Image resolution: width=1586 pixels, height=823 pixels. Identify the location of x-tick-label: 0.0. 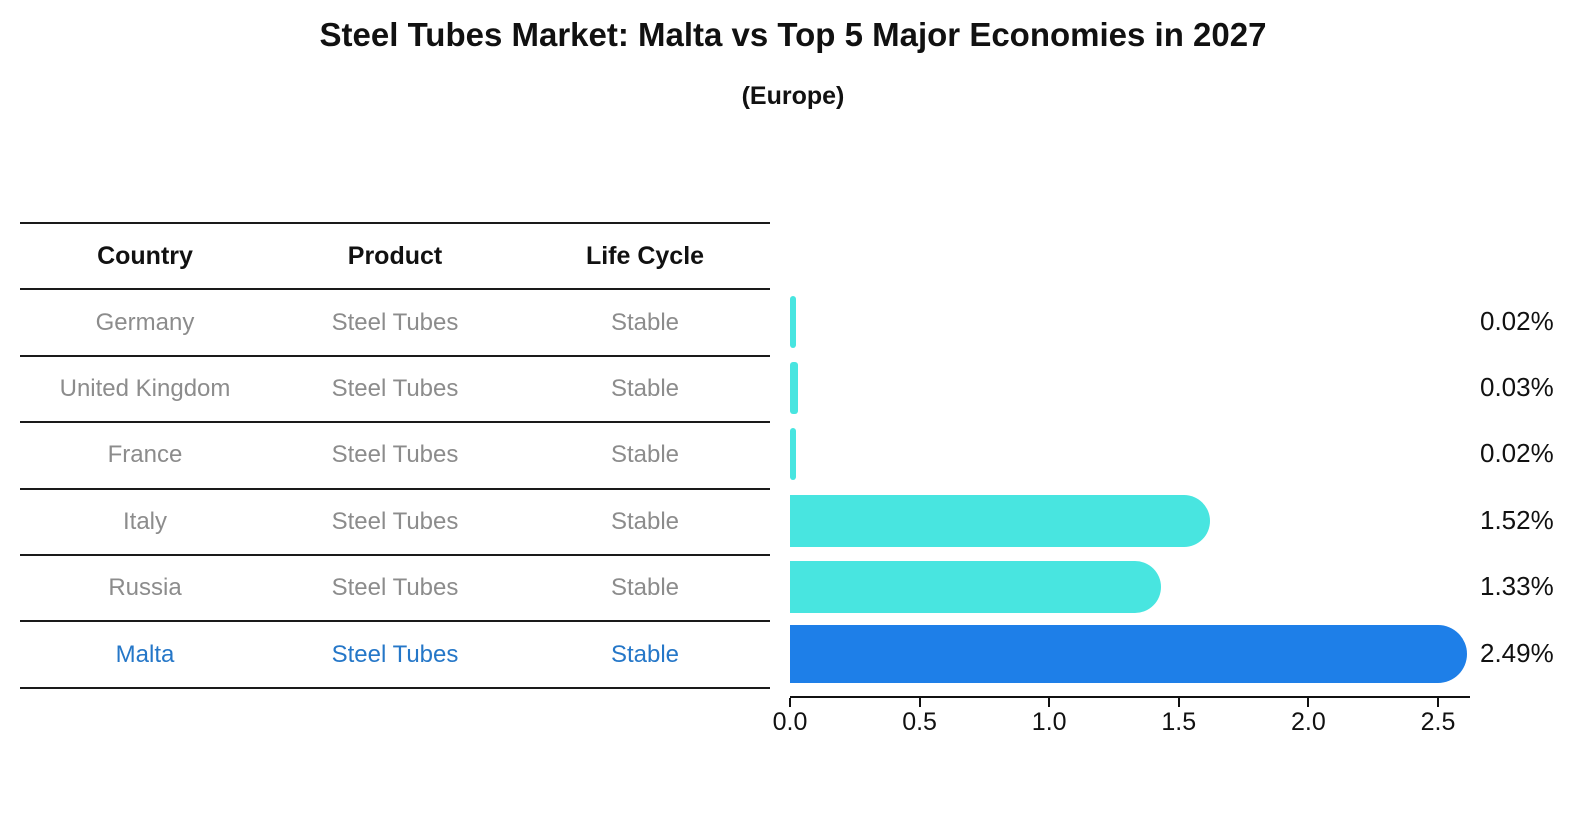
(790, 722).